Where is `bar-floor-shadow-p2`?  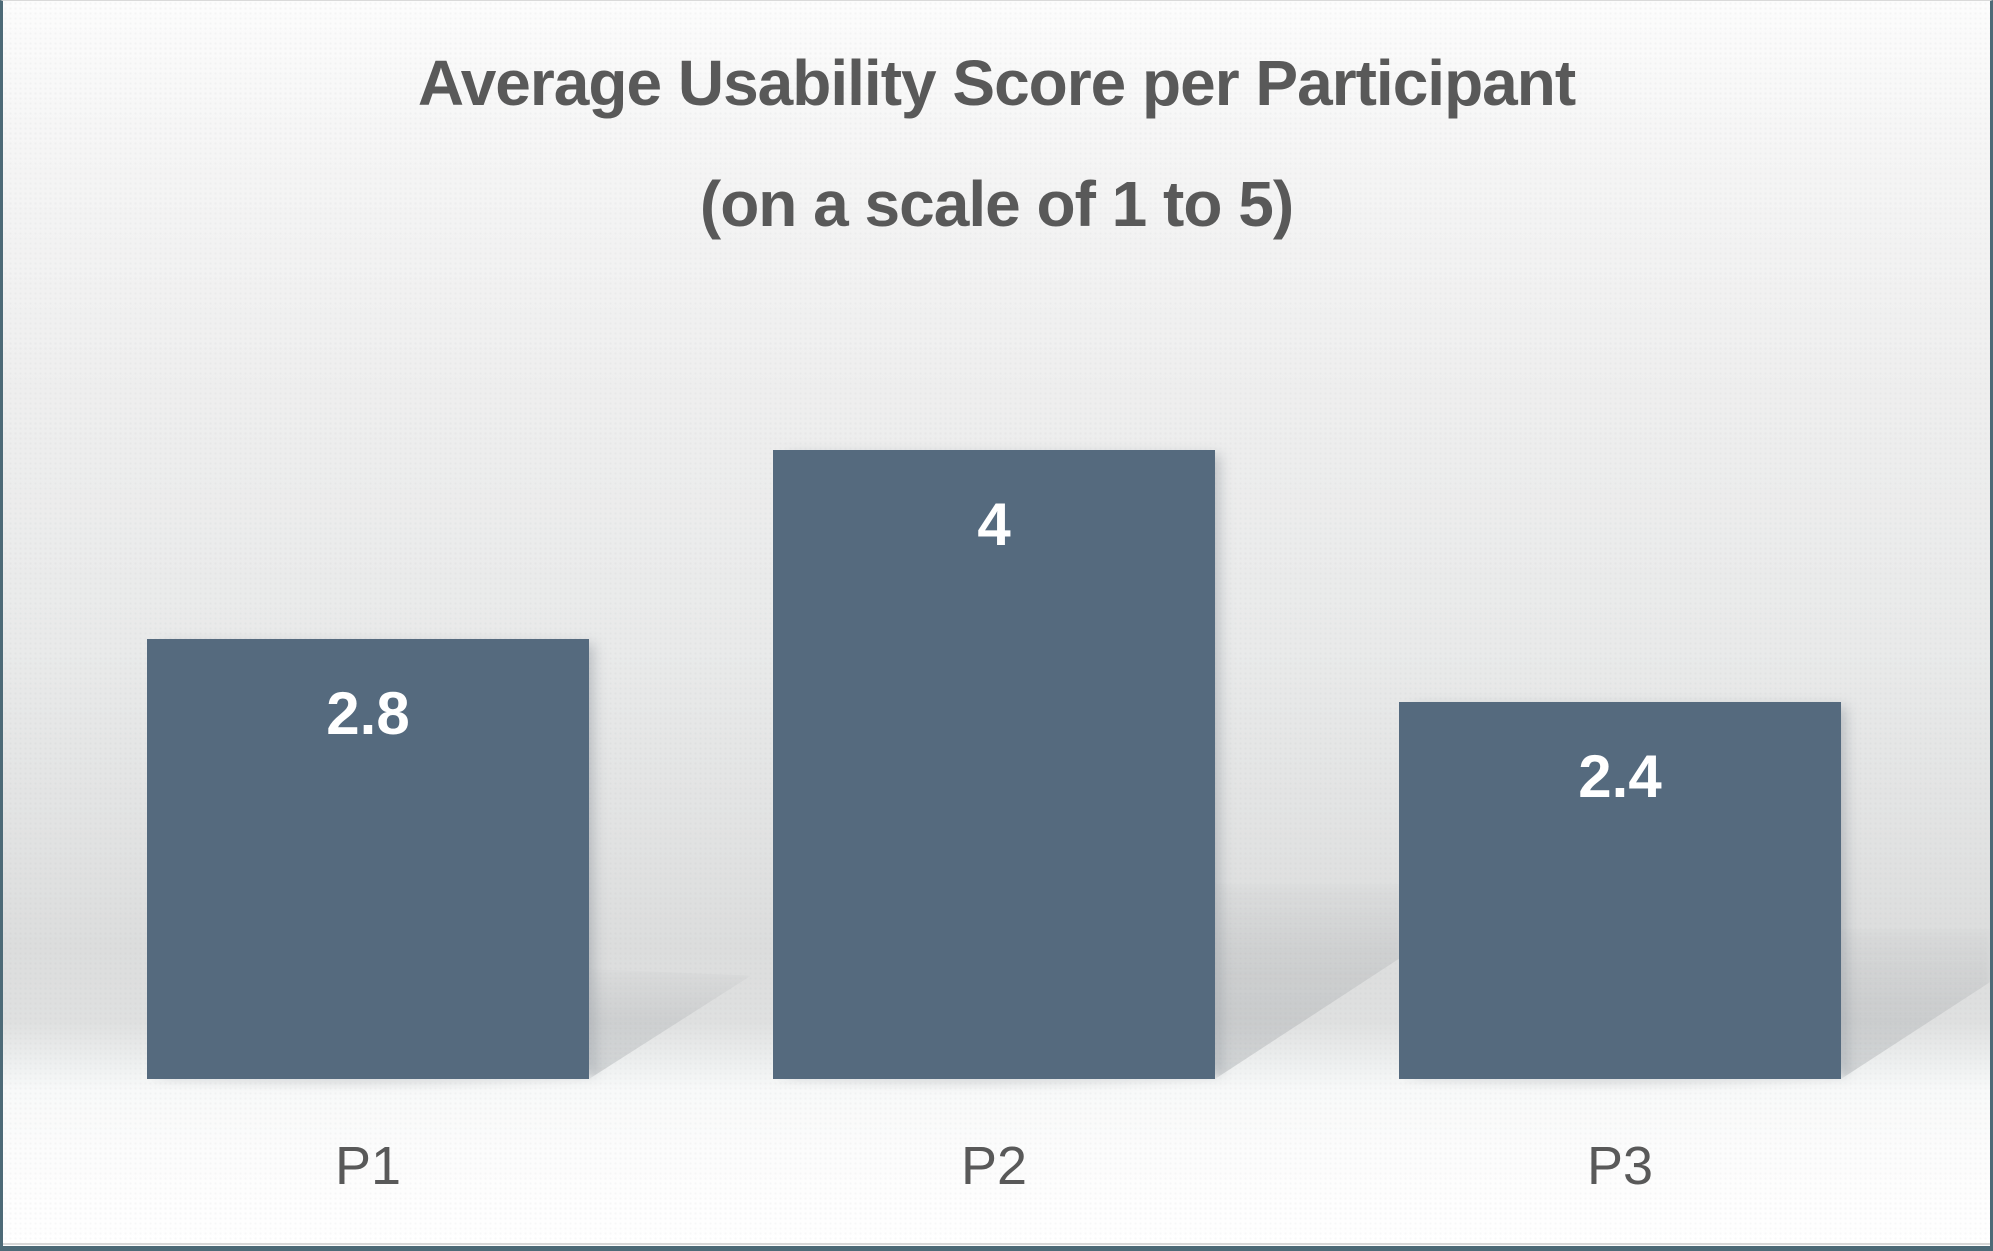
bar-floor-shadow-p2 is located at coordinates (1309, 981).